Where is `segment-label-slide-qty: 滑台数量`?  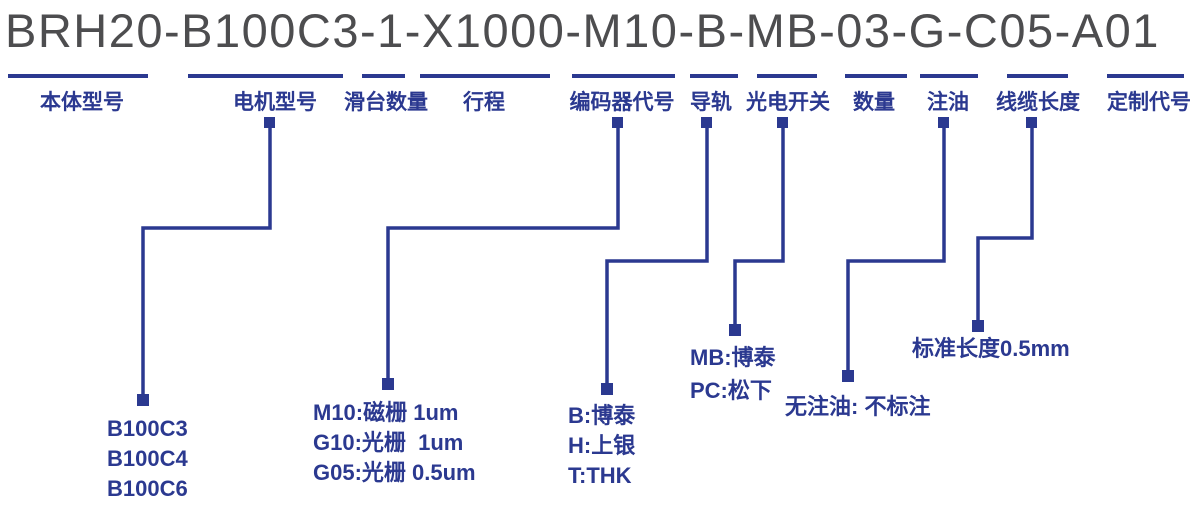 segment-label-slide-qty: 滑台数量 is located at coordinates (386, 102).